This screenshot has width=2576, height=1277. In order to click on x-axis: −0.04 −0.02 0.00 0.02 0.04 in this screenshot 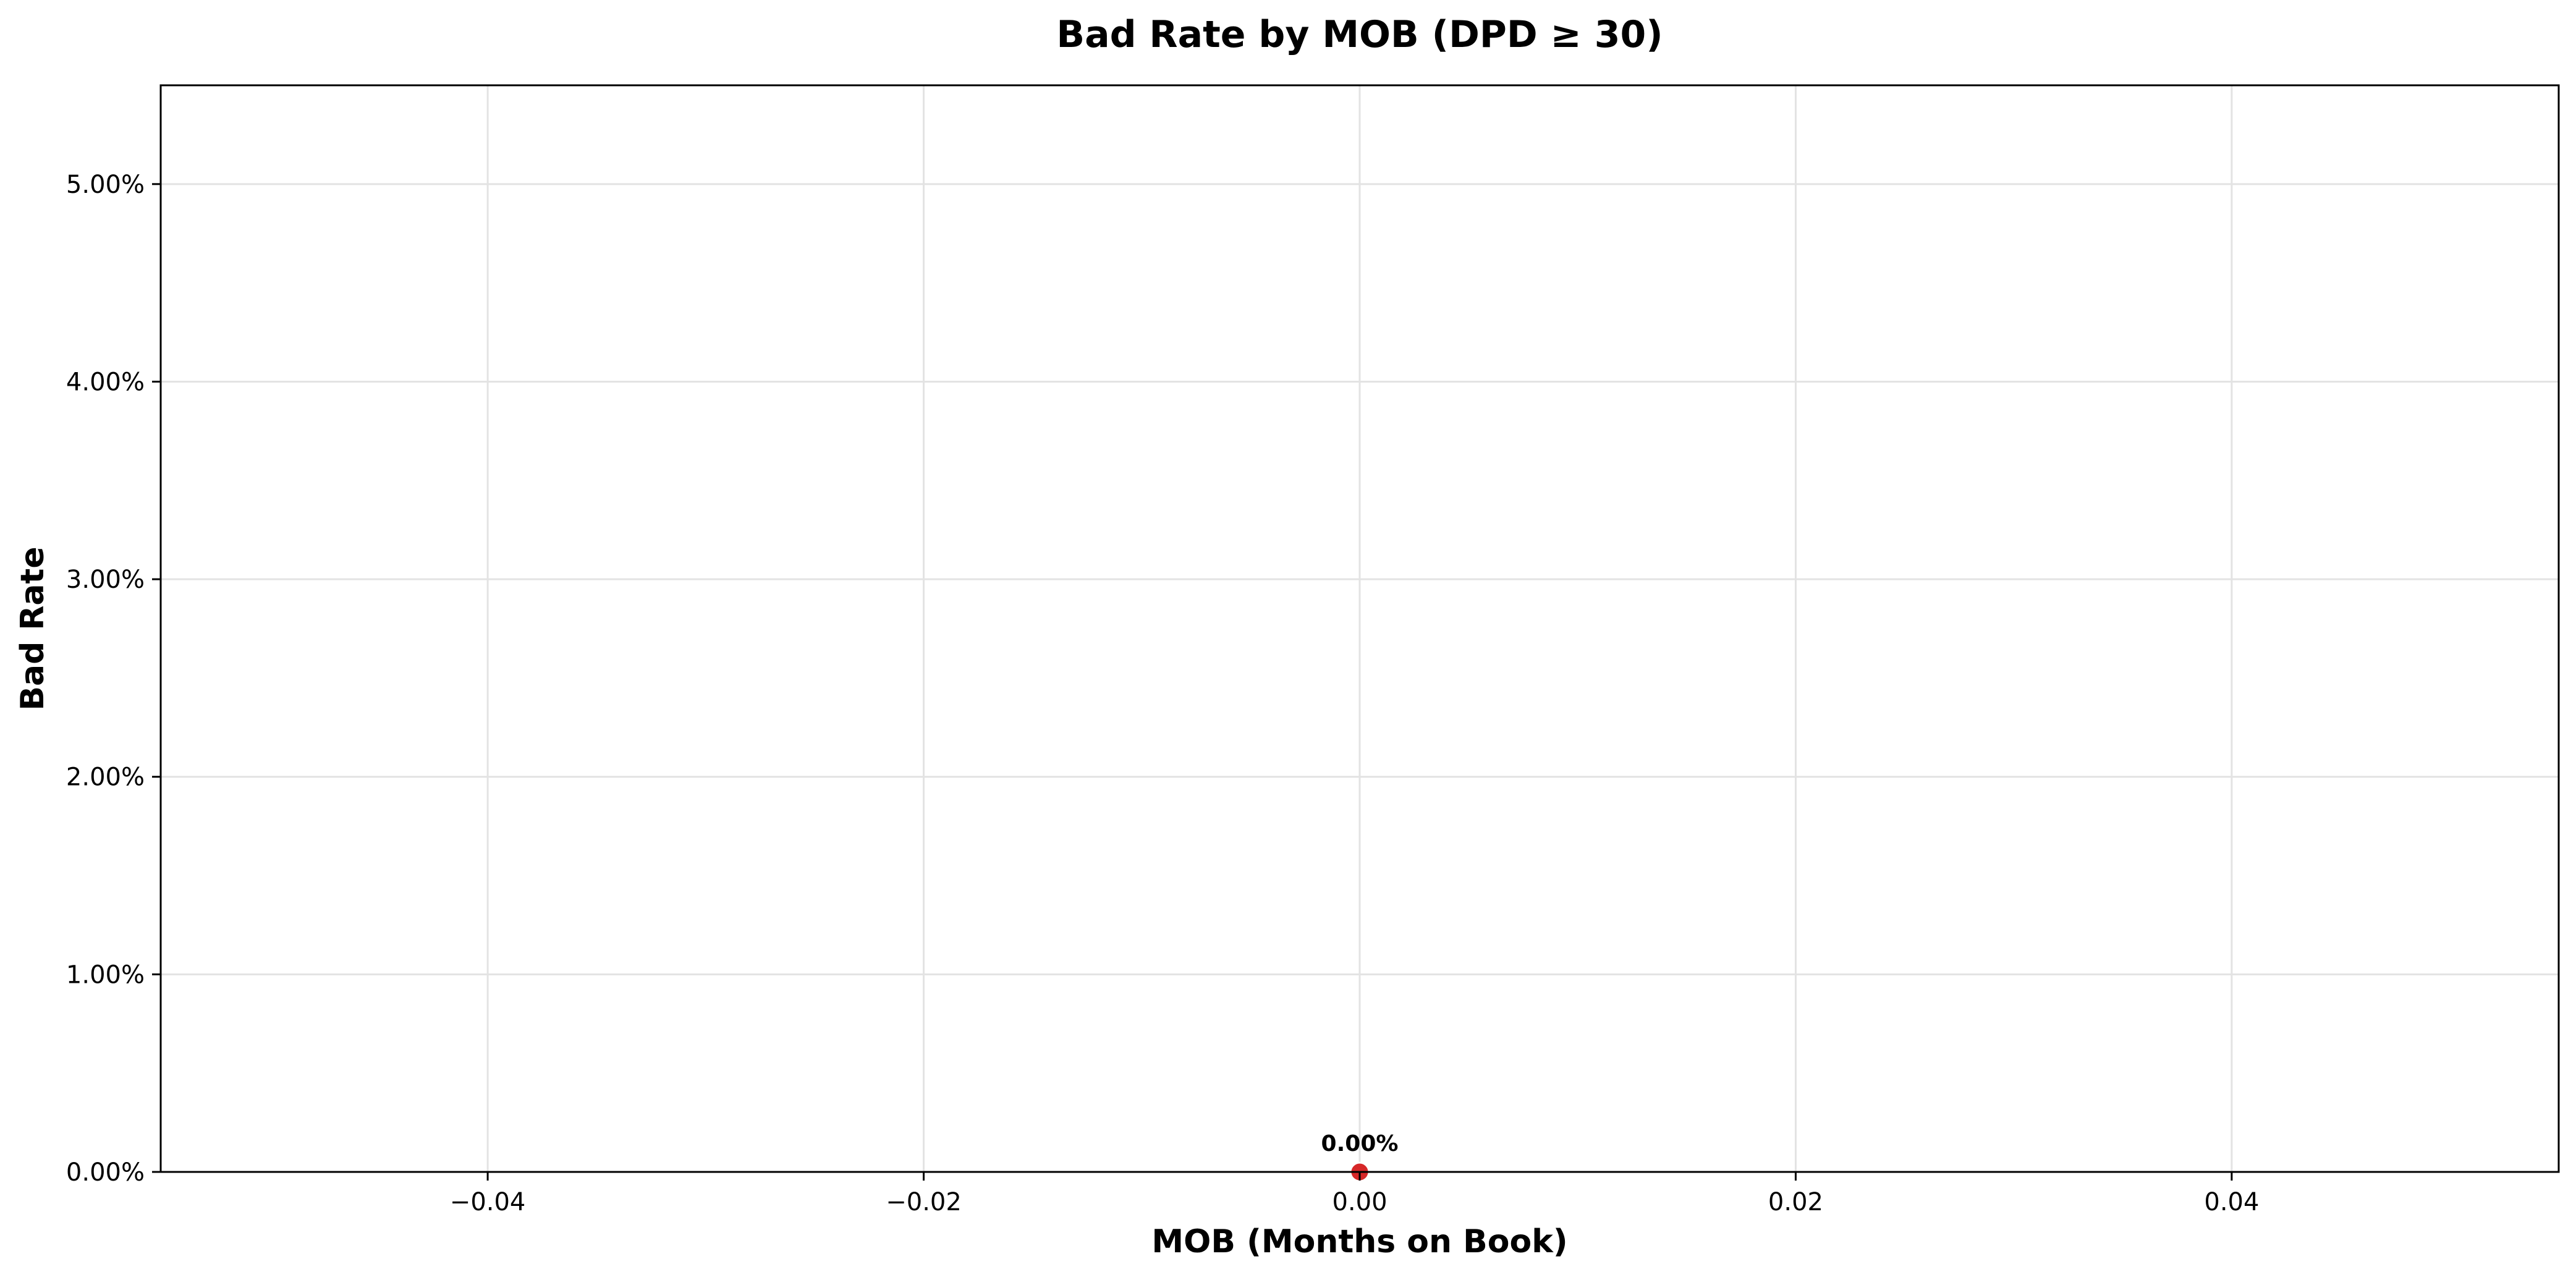, I will do `click(1354, 1194)`.